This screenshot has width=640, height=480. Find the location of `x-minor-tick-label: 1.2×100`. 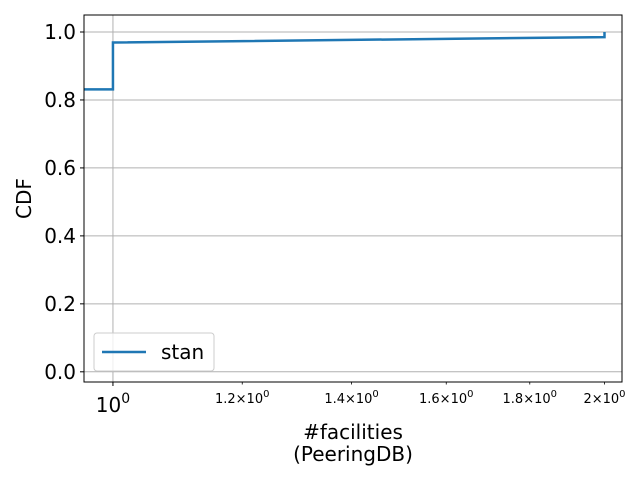

x-minor-tick-label: 1.2×100 is located at coordinates (242, 398).